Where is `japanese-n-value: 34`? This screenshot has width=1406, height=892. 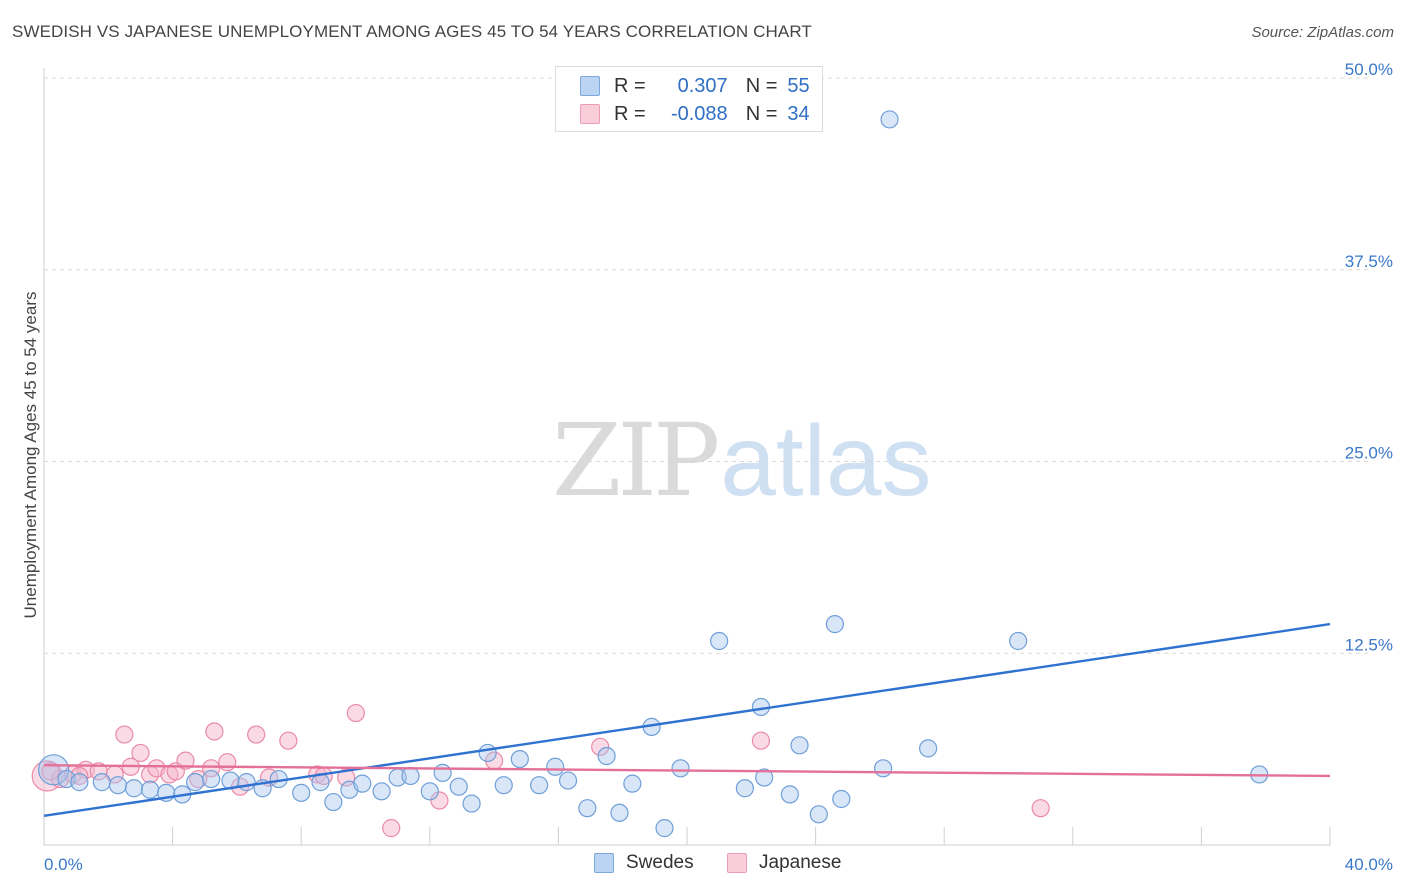
japanese-n-value: 34 is located at coordinates (798, 113).